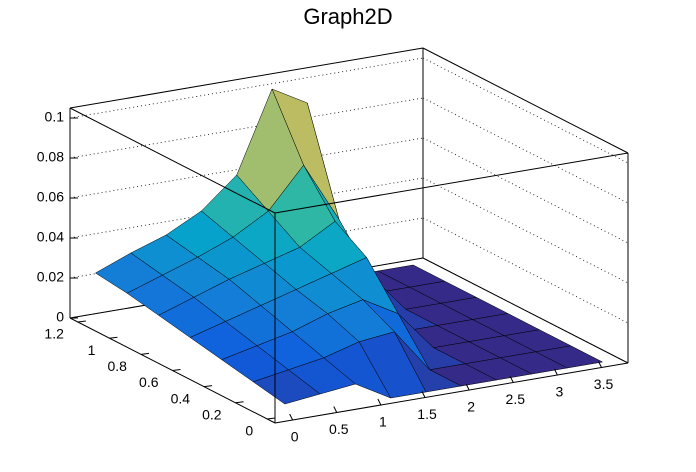 The height and width of the screenshot is (472, 696). What do you see at coordinates (50, 277) in the screenshot?
I see `z-tick-label: 0.02` at bounding box center [50, 277].